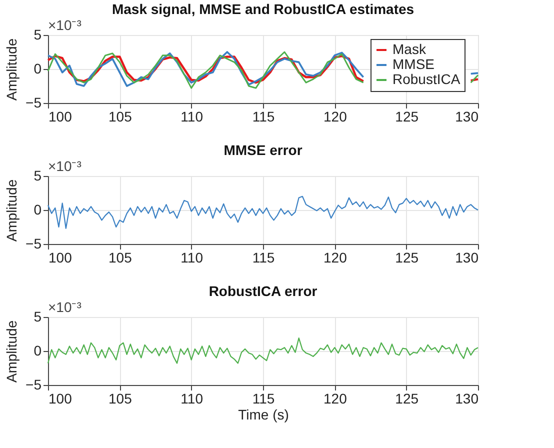  Describe the element at coordinates (263, 9) in the screenshot. I see `chart-title: Mask signal, MMSE and RobustICA estimates` at that location.